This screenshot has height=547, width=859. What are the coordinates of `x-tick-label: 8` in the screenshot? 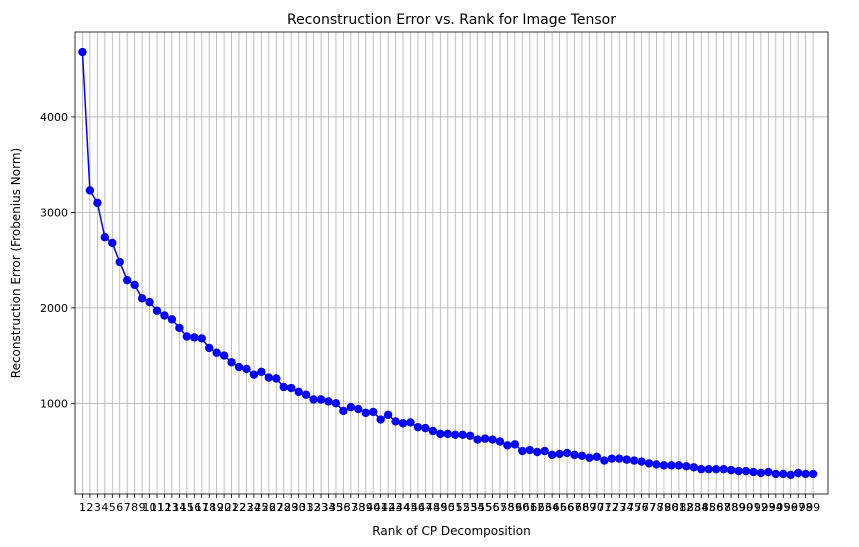 It's located at (134, 507).